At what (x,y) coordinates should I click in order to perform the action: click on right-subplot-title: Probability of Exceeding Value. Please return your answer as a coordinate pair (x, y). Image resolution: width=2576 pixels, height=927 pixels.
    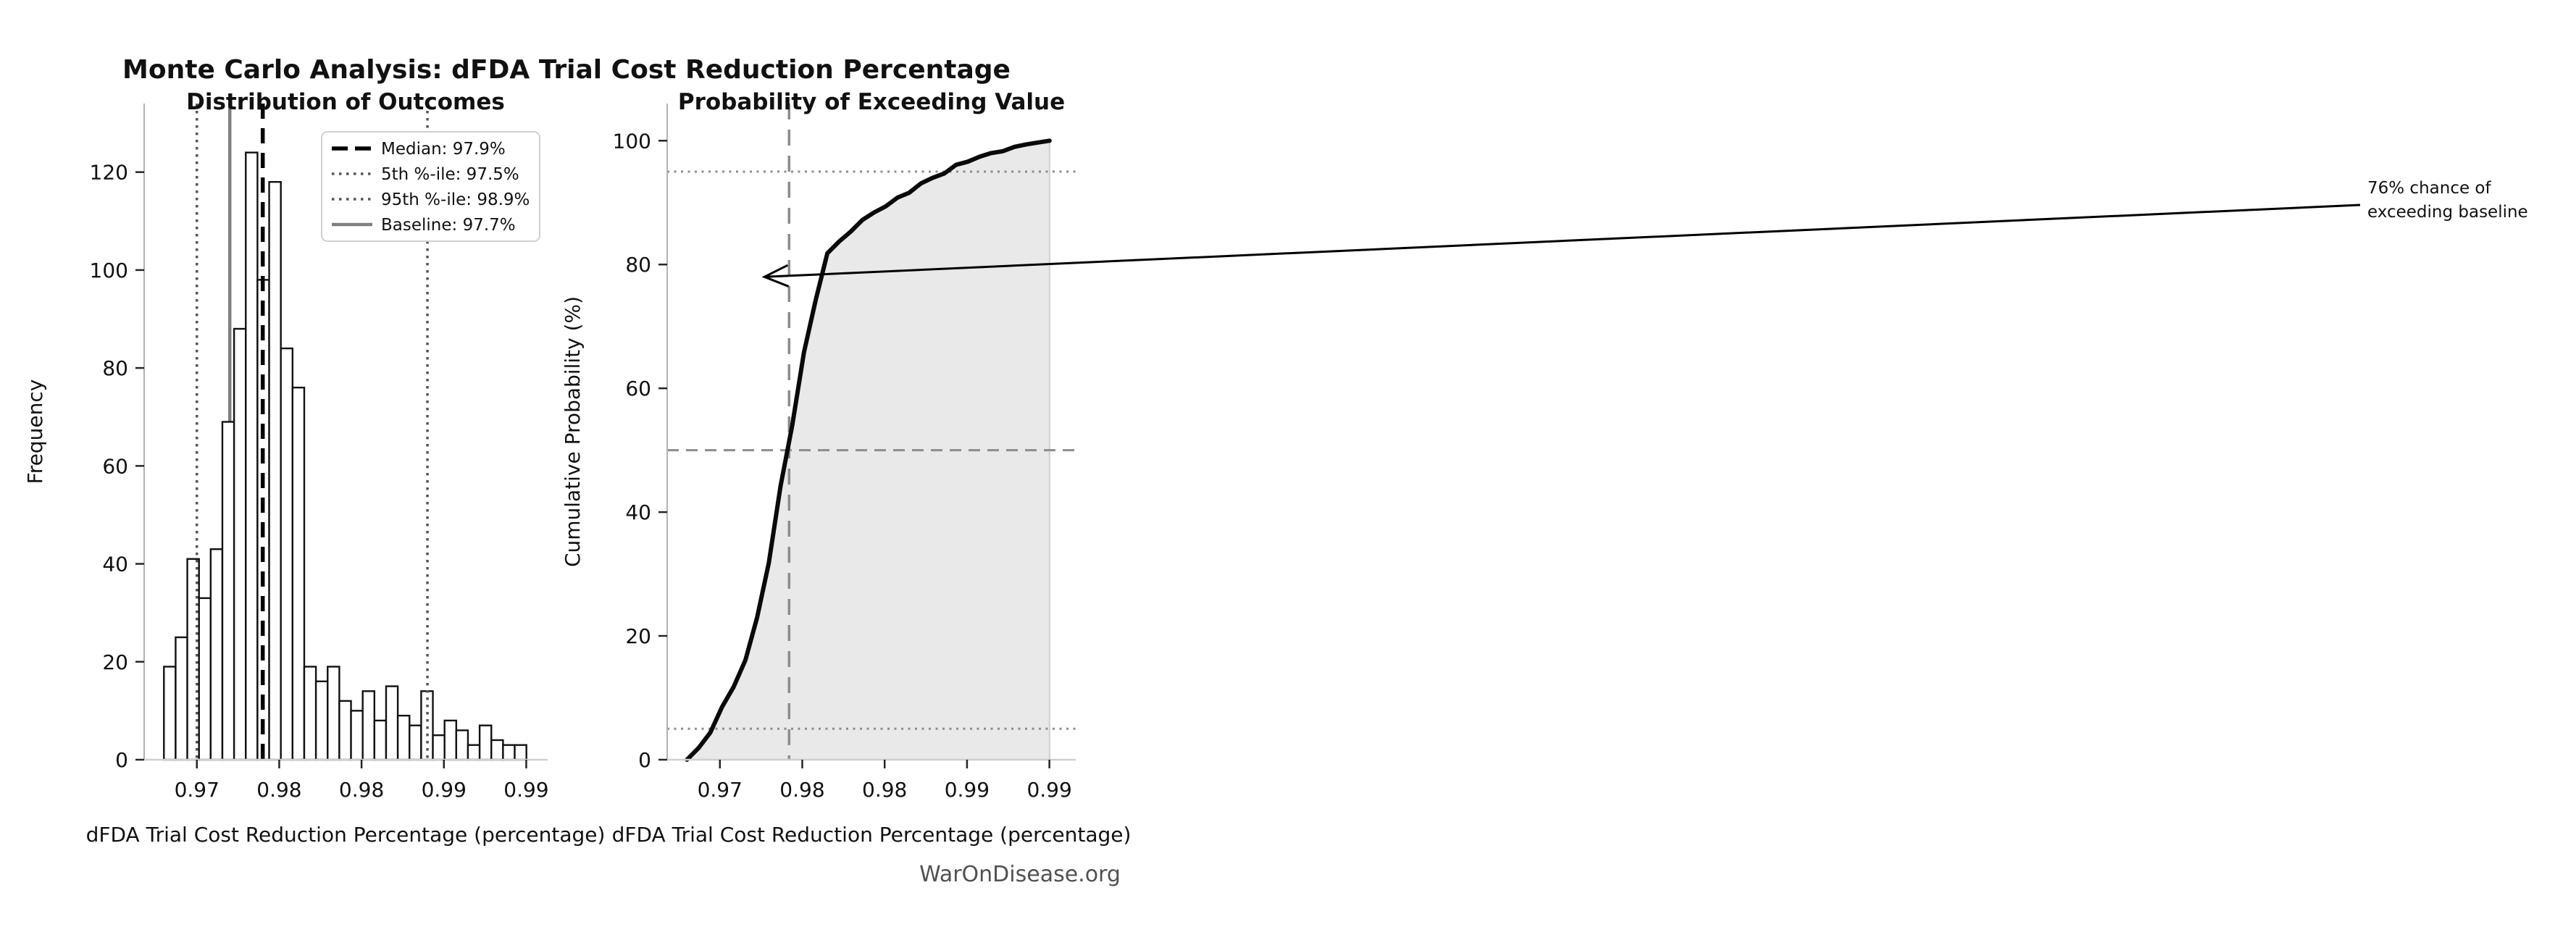
    Looking at the image, I should click on (871, 102).